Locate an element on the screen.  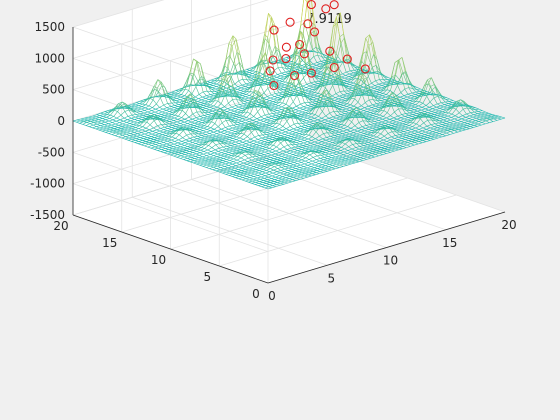
y-tick-label: 5 is located at coordinates (207, 277).